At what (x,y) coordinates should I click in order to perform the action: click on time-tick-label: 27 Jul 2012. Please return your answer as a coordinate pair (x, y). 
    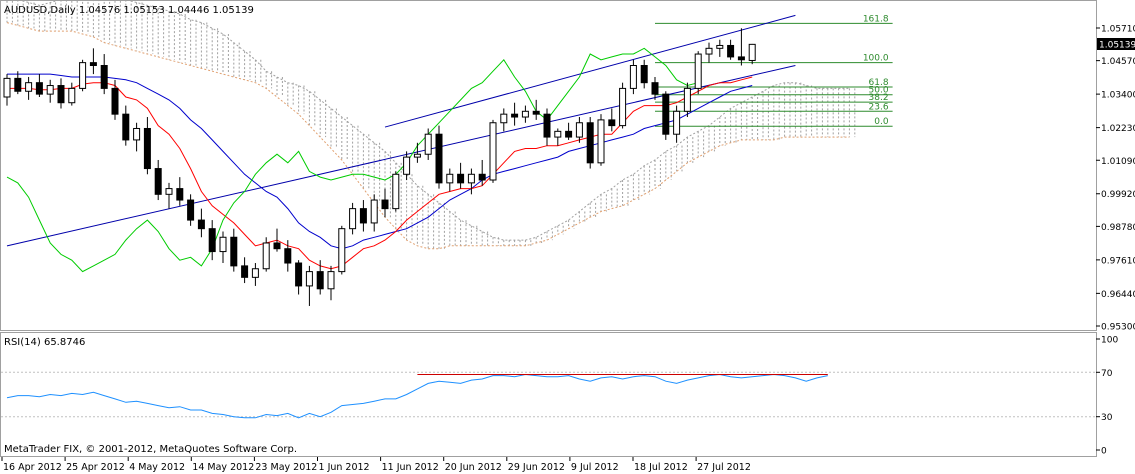
    Looking at the image, I should click on (724, 467).